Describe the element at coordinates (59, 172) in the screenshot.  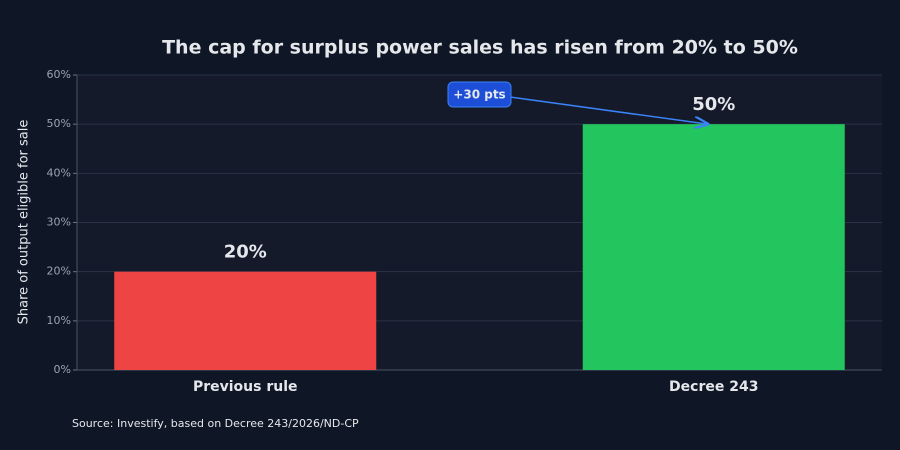
I see `y-tick-label: 40%` at that location.